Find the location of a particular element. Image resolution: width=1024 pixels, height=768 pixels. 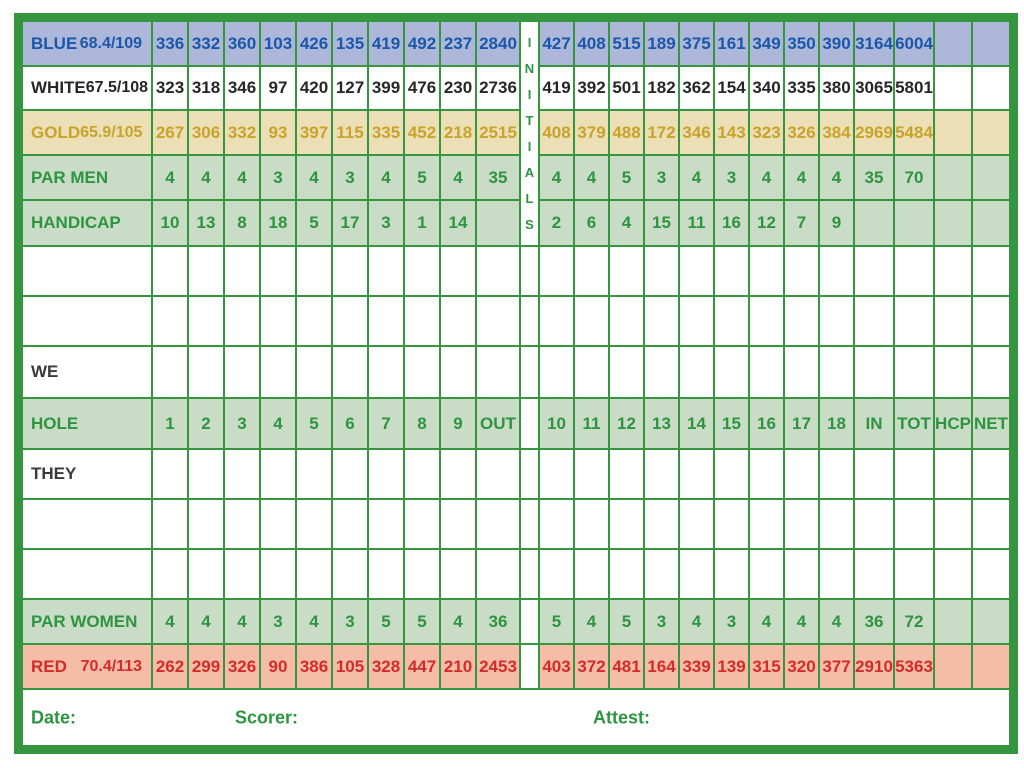

cell-blue-h15: 161 is located at coordinates (731, 43).